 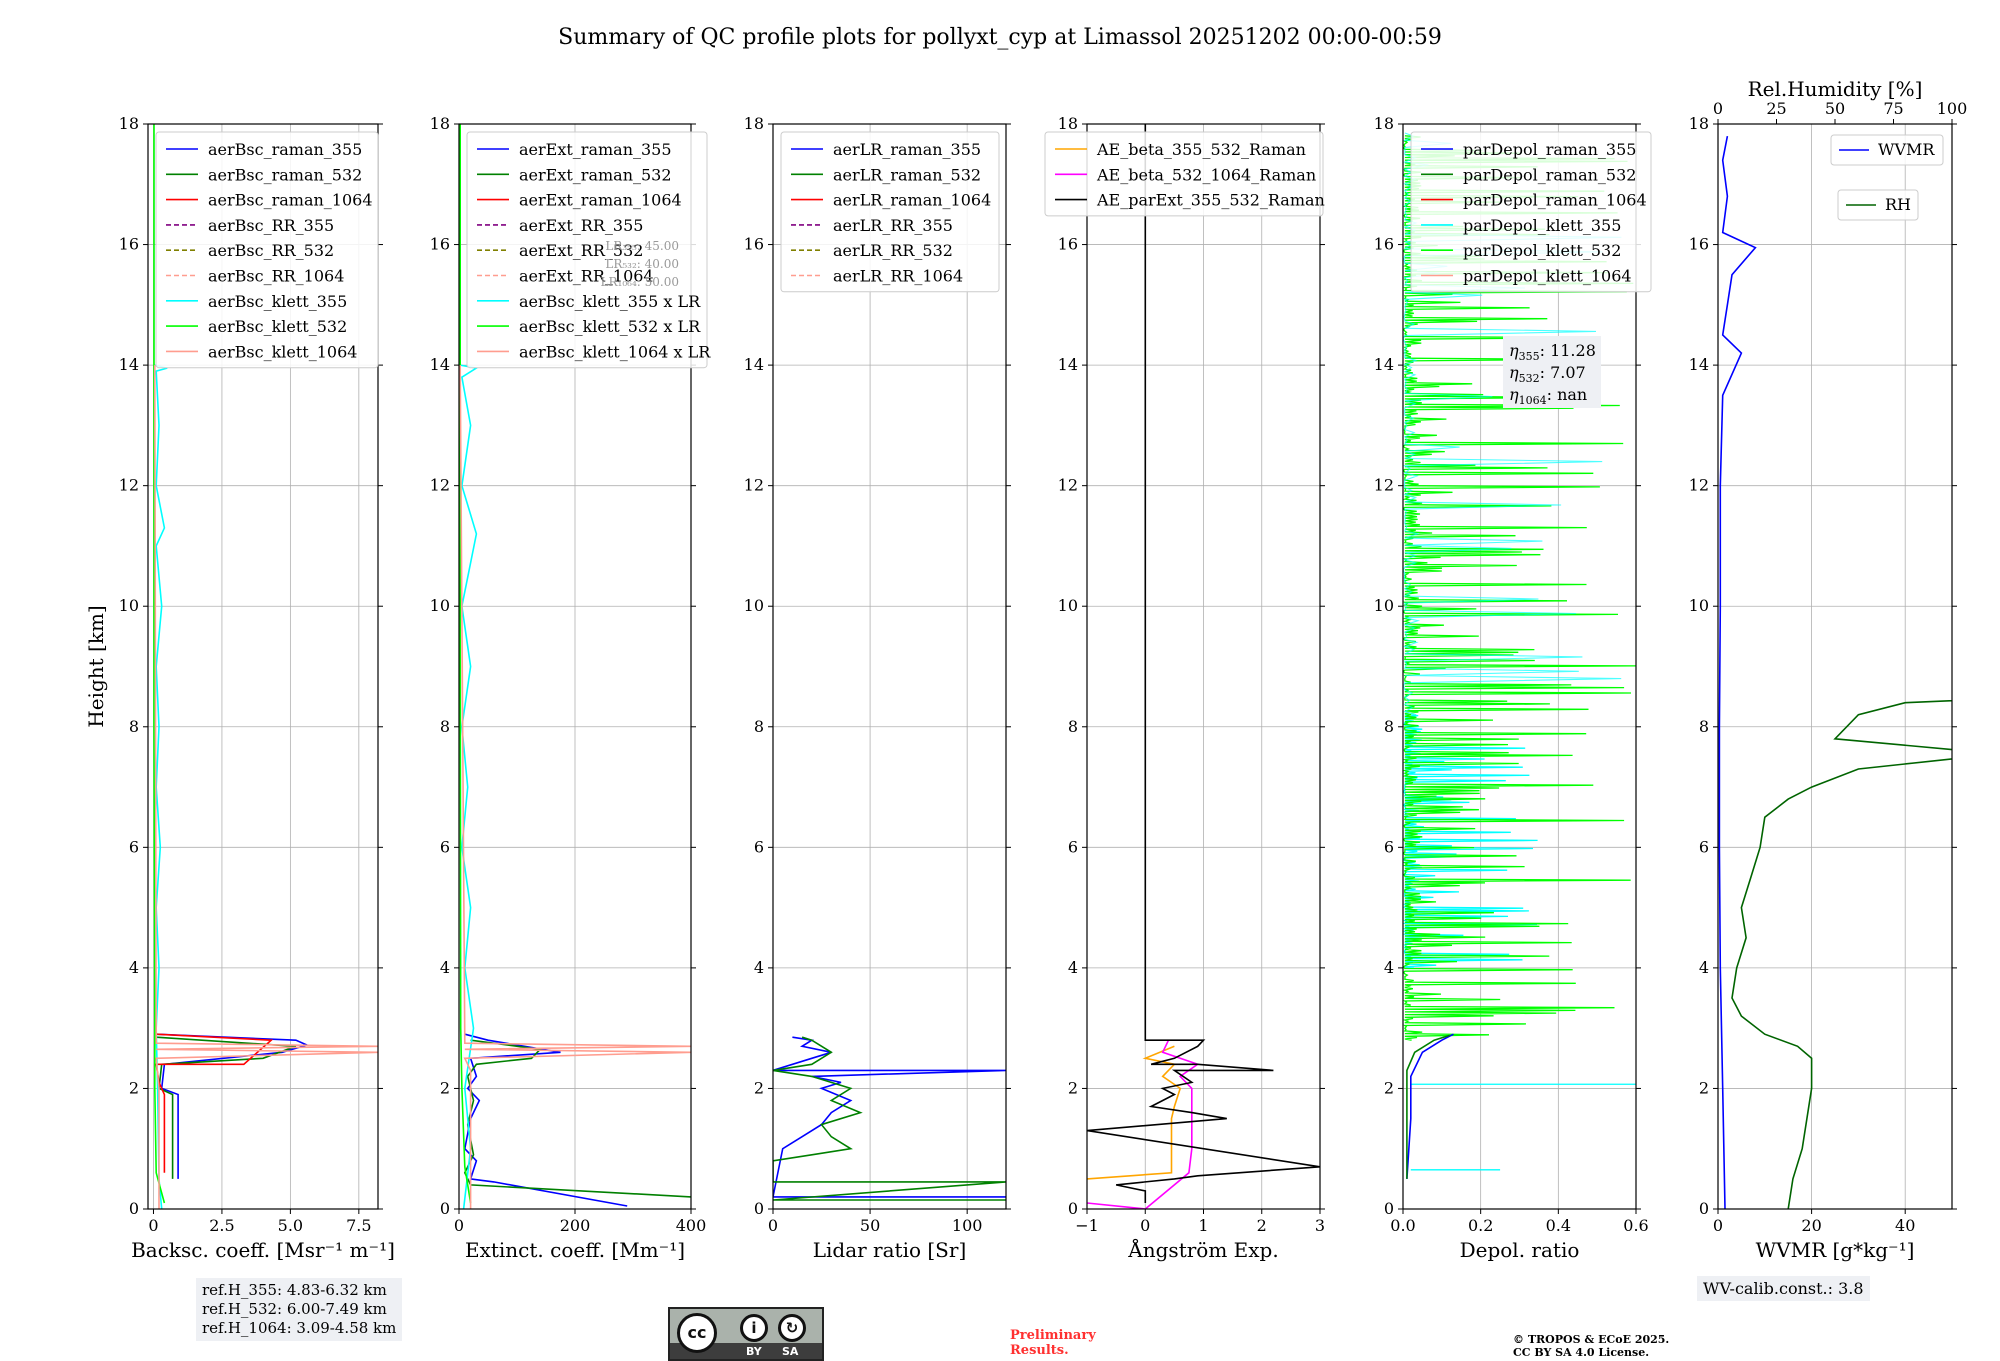 What do you see at coordinates (285, 149) in the screenshot?
I see `legend-label: aerBsc_raman_355` at bounding box center [285, 149].